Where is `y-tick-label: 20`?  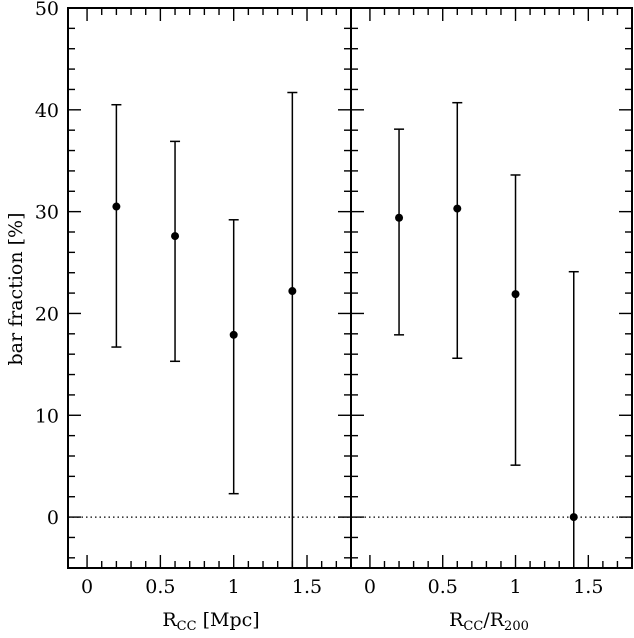 y-tick-label: 20 is located at coordinates (47, 314).